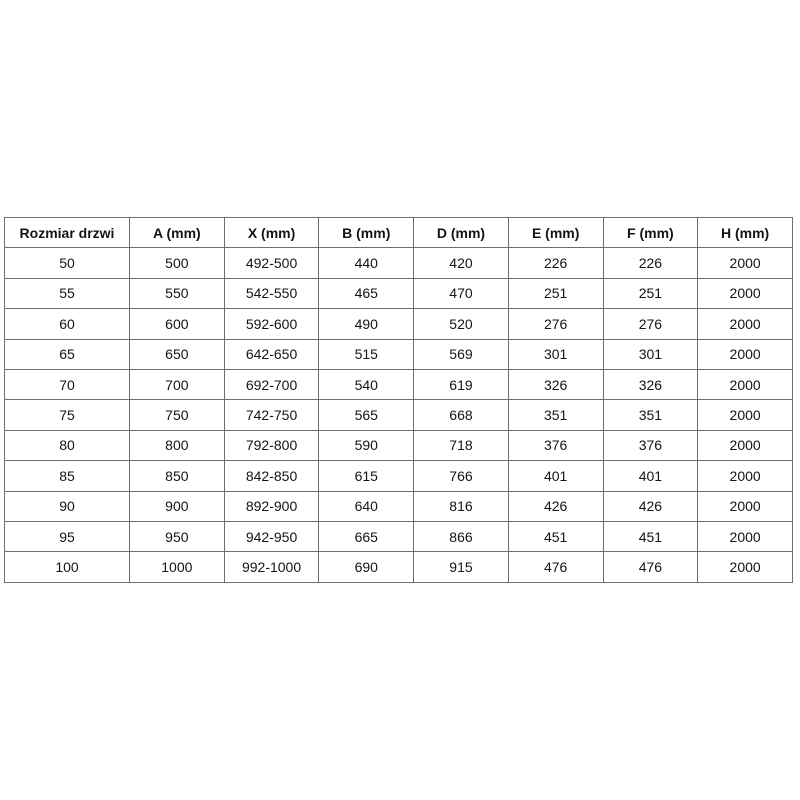  Describe the element at coordinates (271, 232) in the screenshot. I see `column-header: X (mm)` at that location.